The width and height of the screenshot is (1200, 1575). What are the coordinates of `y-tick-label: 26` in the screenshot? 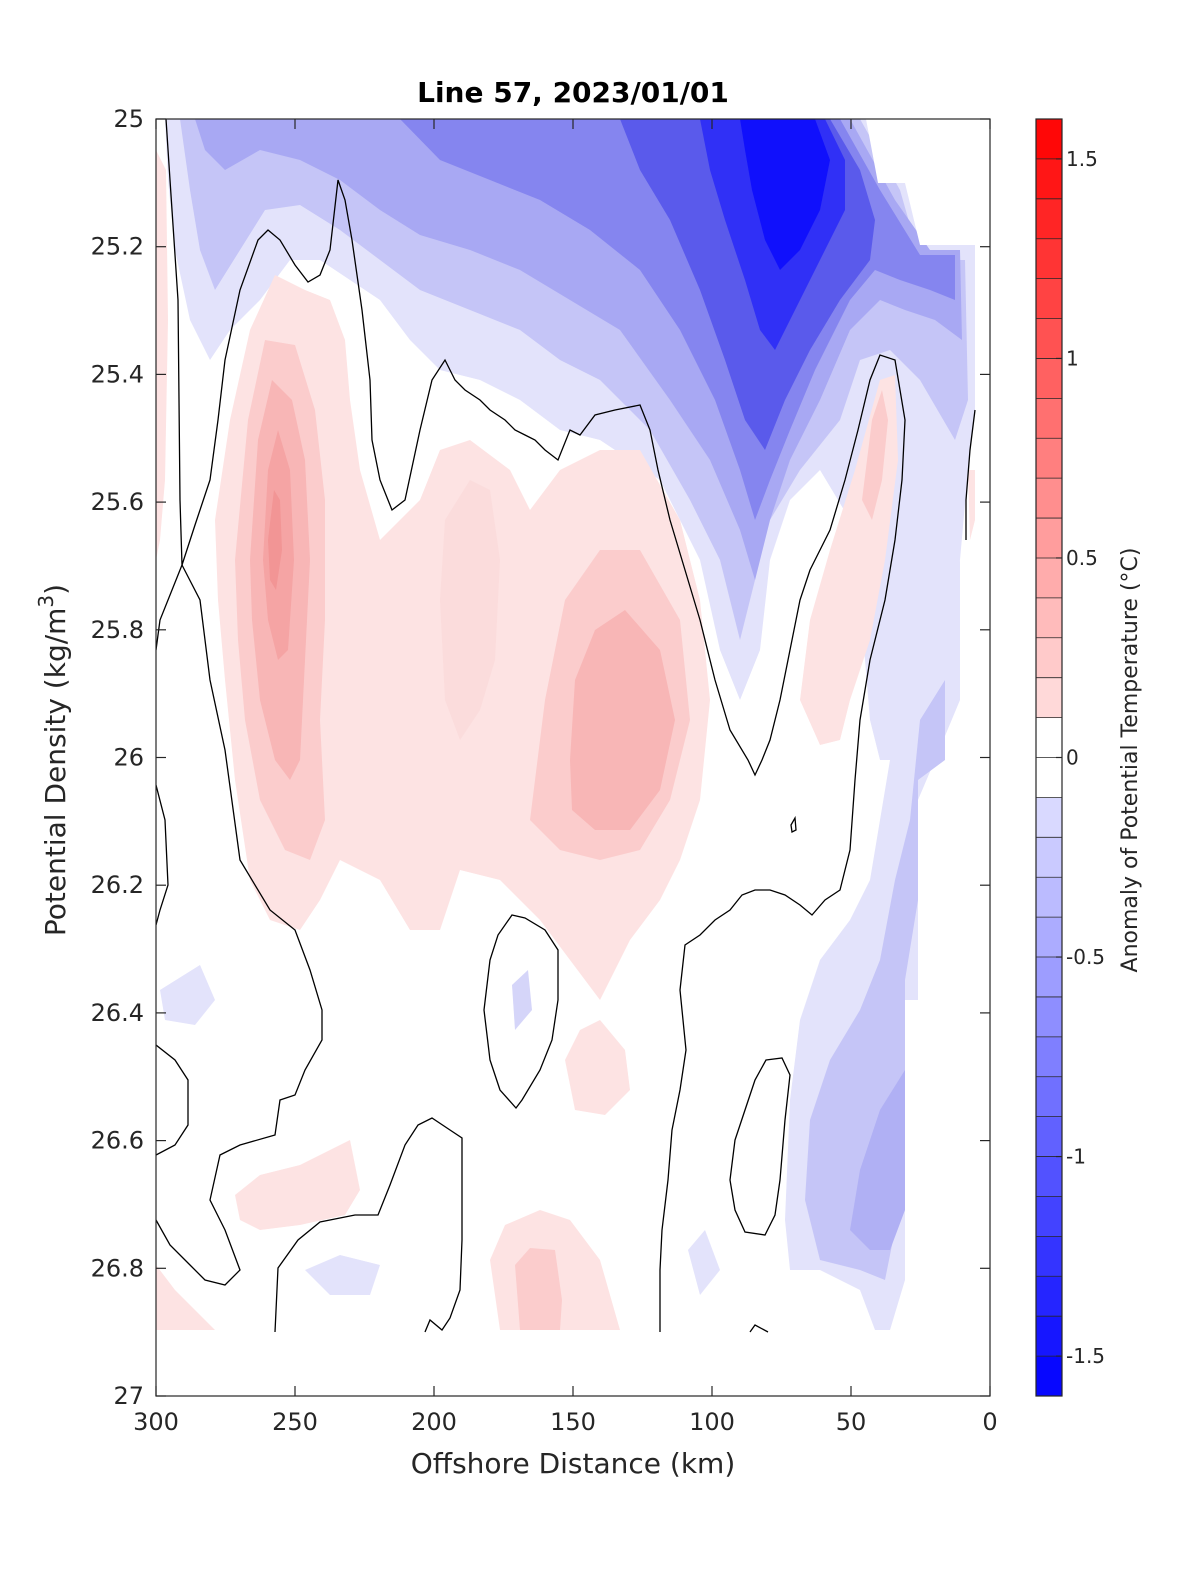 It's located at (128, 758).